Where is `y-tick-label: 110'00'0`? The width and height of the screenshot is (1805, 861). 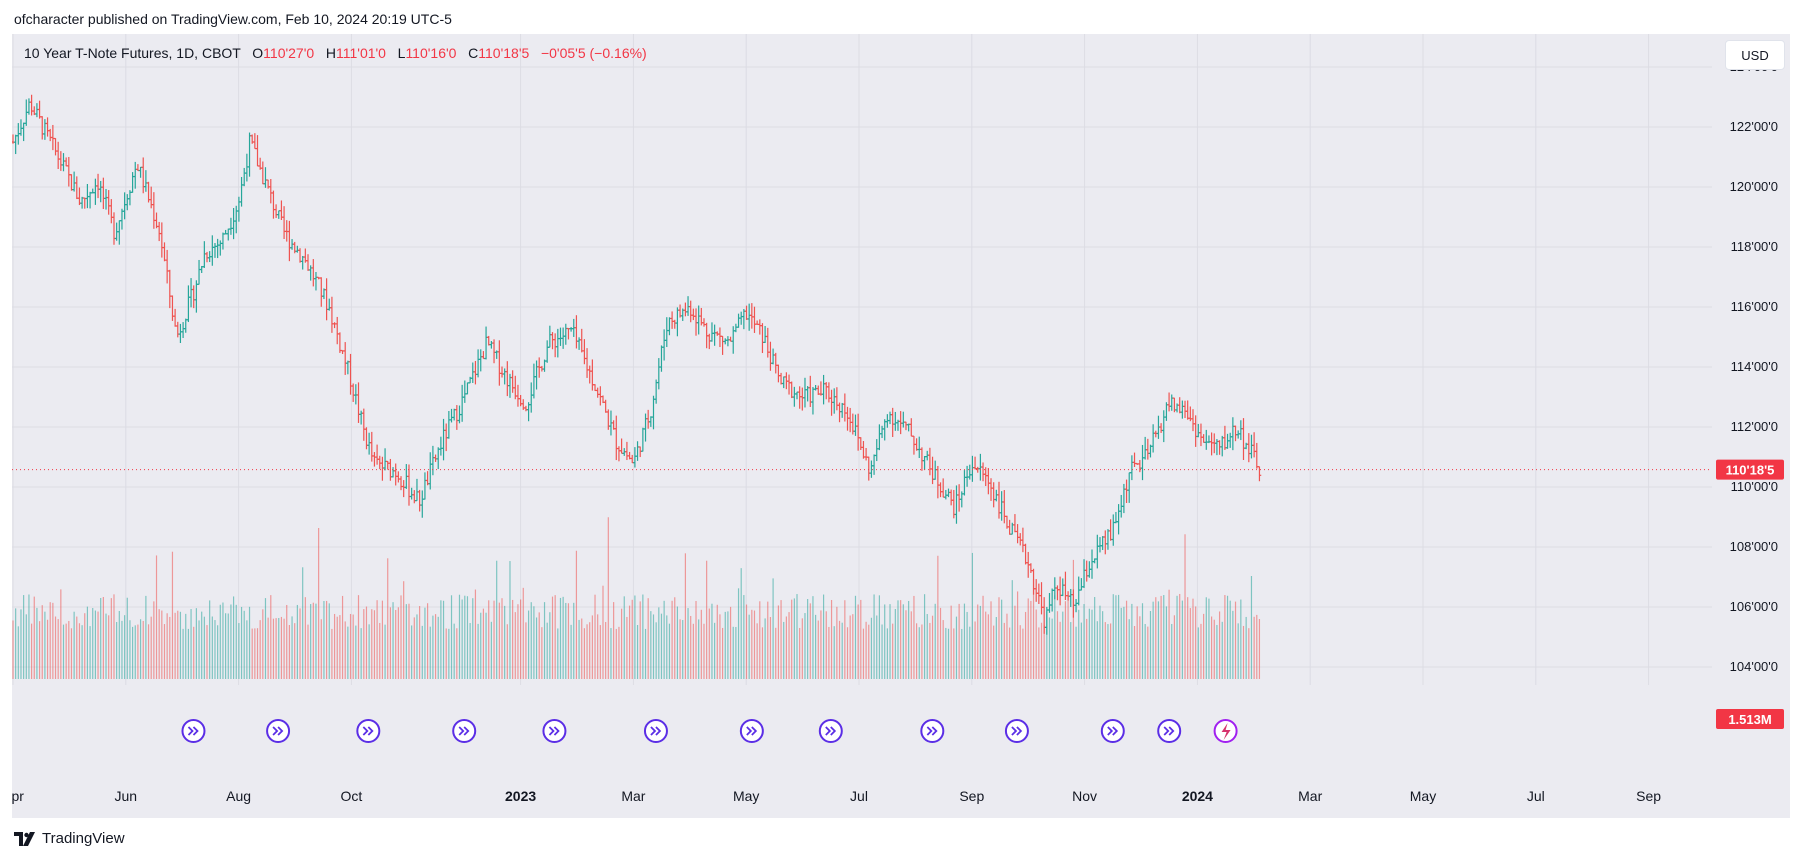 y-tick-label: 110'00'0 is located at coordinates (1754, 486).